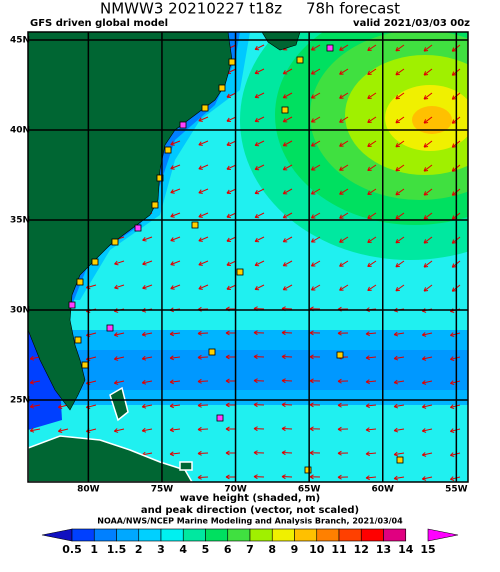 The height and width of the screenshot is (572, 500). I want to click on bahamas-land, so click(119, 404).